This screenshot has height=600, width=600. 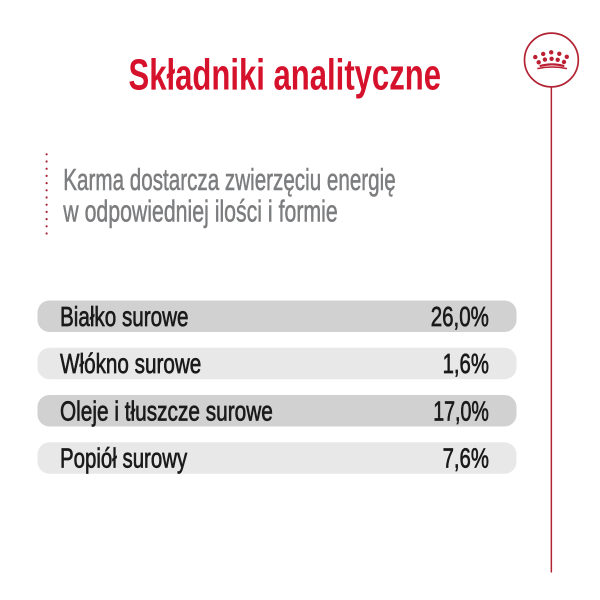 What do you see at coordinates (460, 316) in the screenshot?
I see `svg-text: 26,0%` at bounding box center [460, 316].